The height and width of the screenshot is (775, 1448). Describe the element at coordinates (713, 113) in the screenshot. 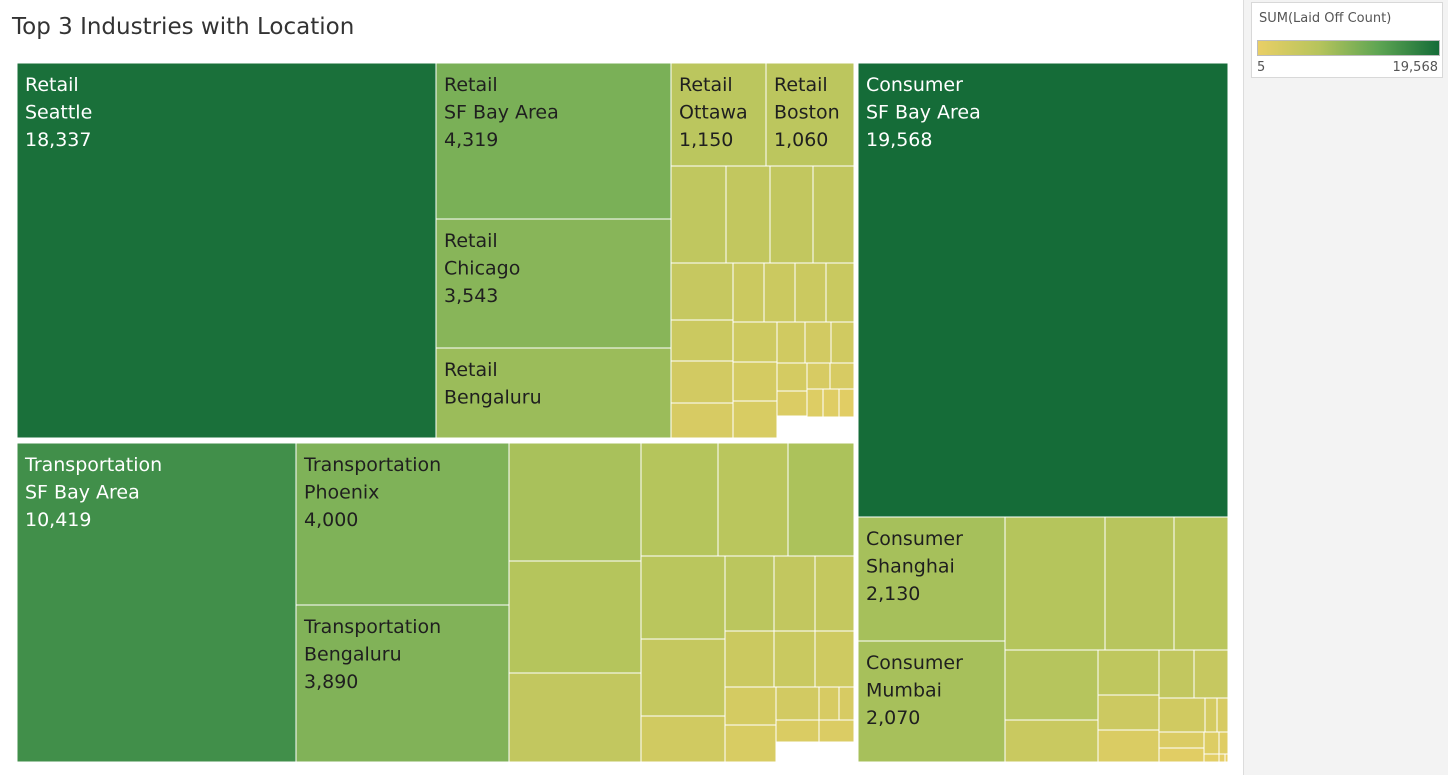

I see `tile-retail-ottawa-location-label: Ottawa` at that location.